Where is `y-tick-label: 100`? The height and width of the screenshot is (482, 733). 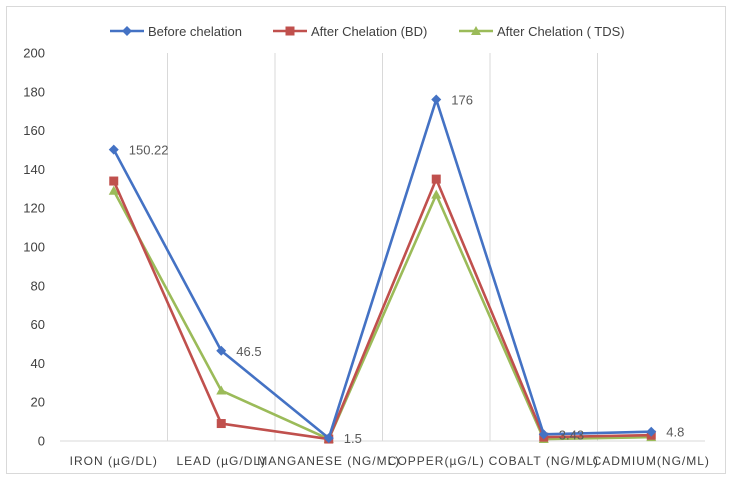 y-tick-label: 100 is located at coordinates (34, 247).